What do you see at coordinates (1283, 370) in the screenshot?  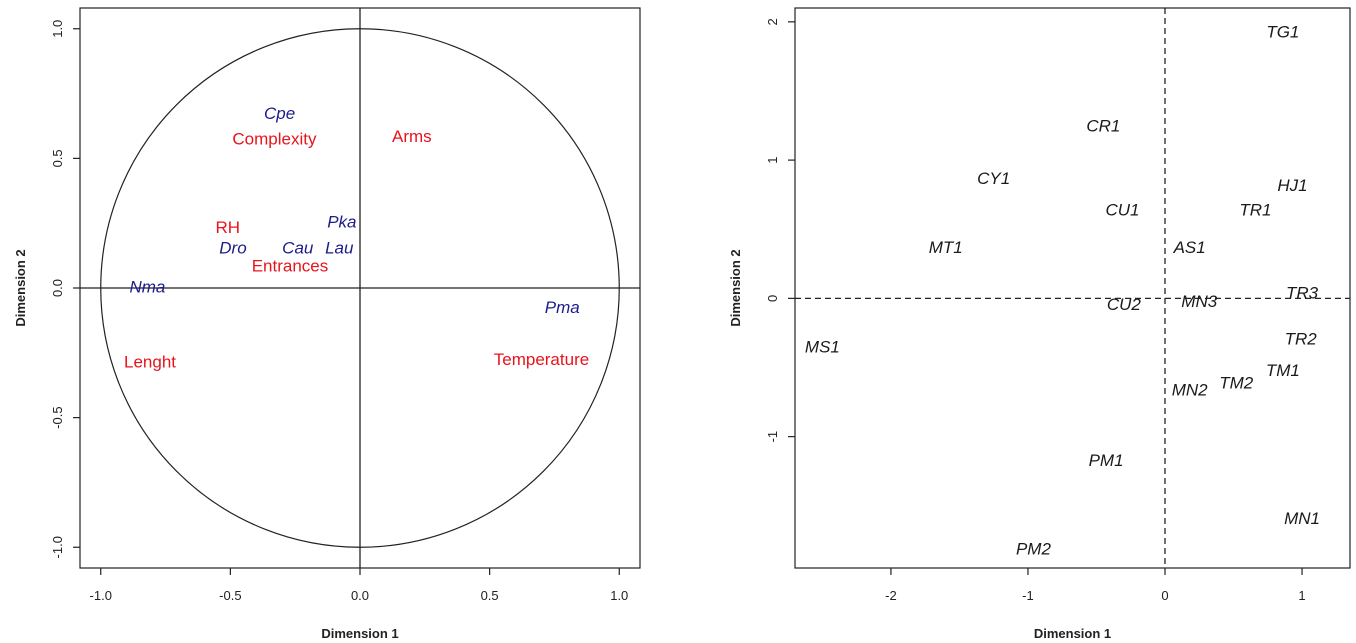 I see `point-label-tm1: TM1` at bounding box center [1283, 370].